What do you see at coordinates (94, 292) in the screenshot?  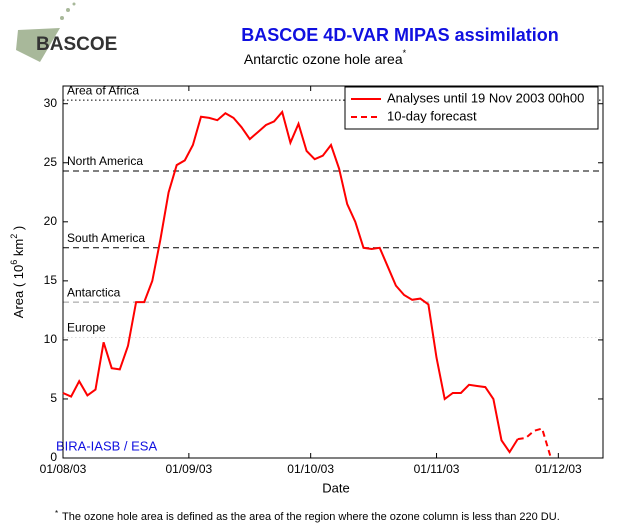 I see `reference-label: Antarctica` at bounding box center [94, 292].